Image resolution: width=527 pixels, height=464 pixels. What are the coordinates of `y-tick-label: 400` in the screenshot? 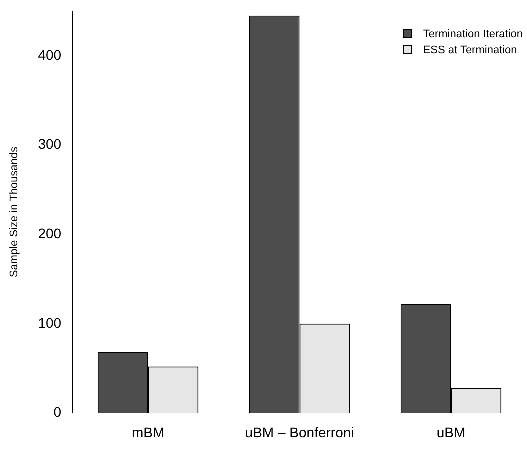 It's located at (50, 54).